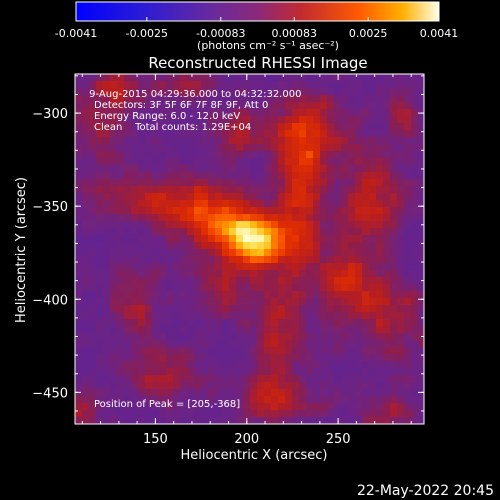  What do you see at coordinates (21, 250) in the screenshot?
I see `y-axis-label: Heliocentric Y (arcsec)` at bounding box center [21, 250].